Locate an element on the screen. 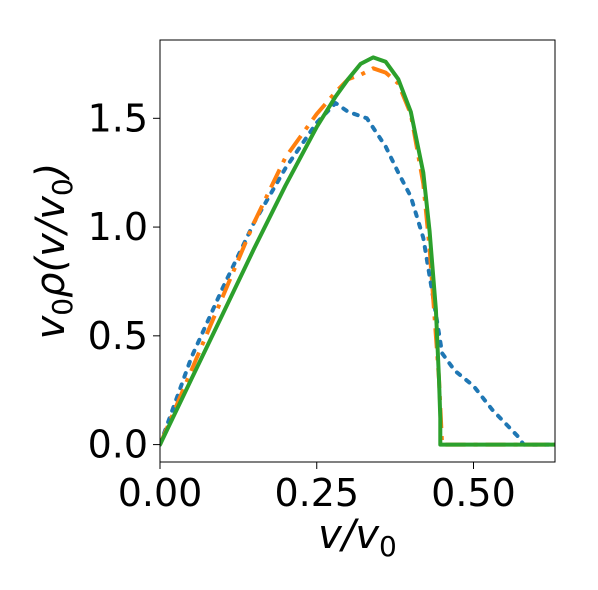 Image resolution: width=598 pixels, height=590 pixels. y-axis-label: v0​ρ(v/v0​) is located at coordinates (53, 251).